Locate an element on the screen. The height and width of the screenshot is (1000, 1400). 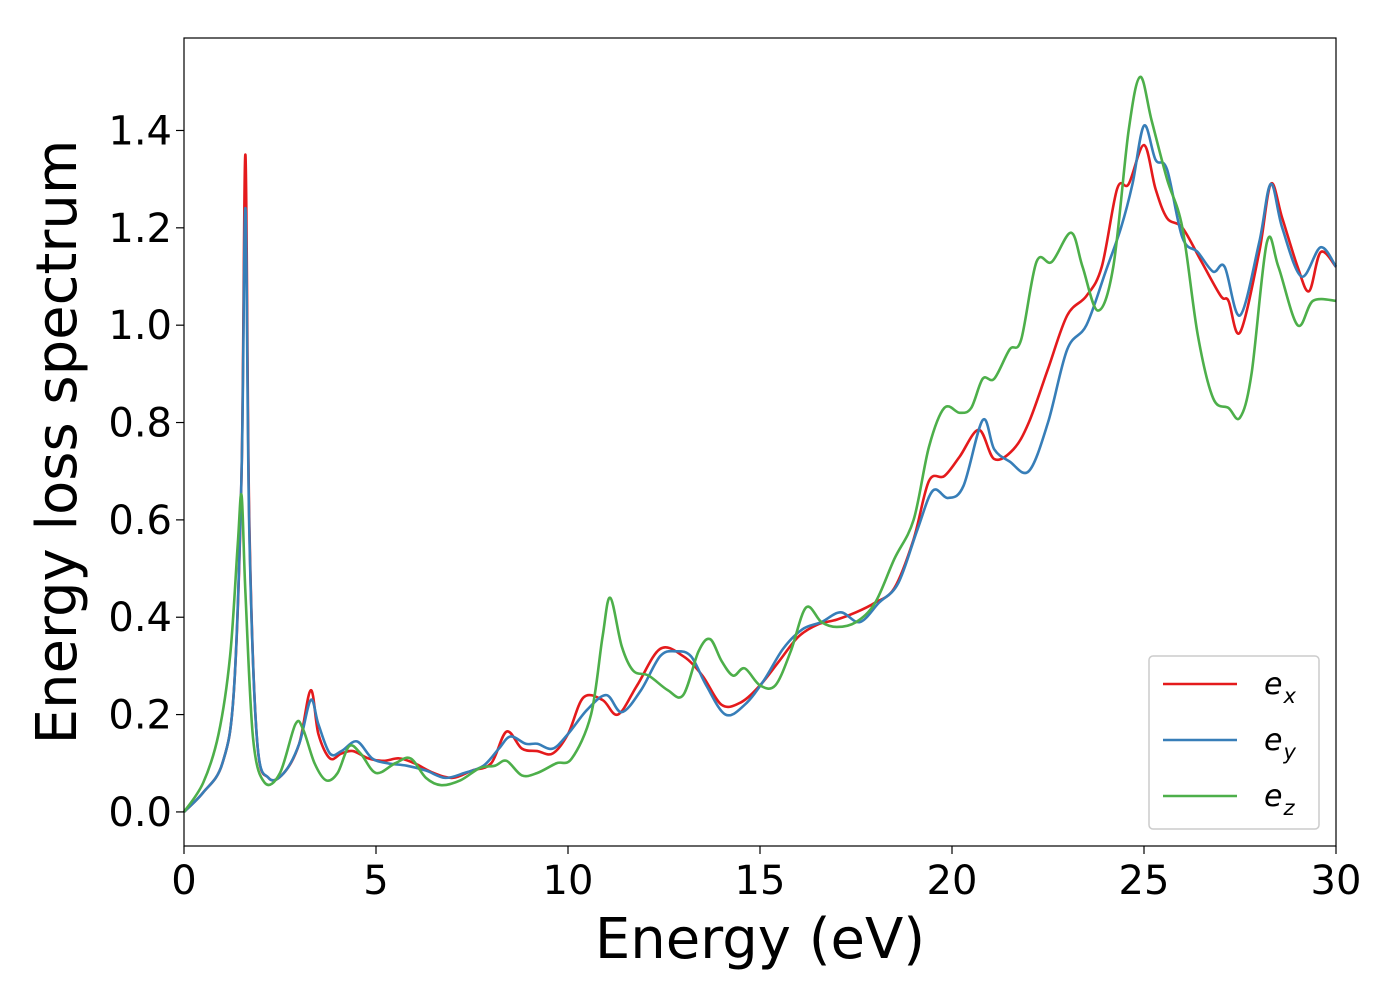
y-tick-label: 1.0 is located at coordinates (140, 326).